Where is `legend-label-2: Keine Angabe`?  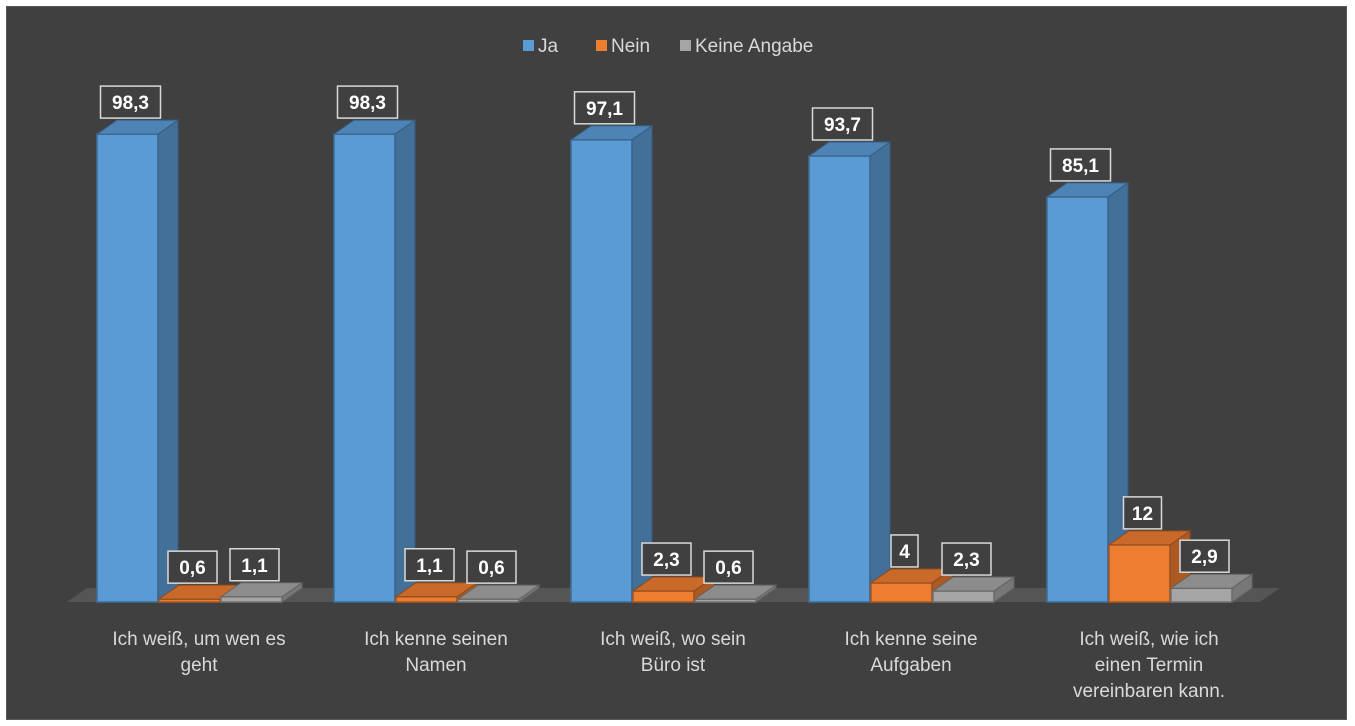 legend-label-2: Keine Angabe is located at coordinates (754, 46).